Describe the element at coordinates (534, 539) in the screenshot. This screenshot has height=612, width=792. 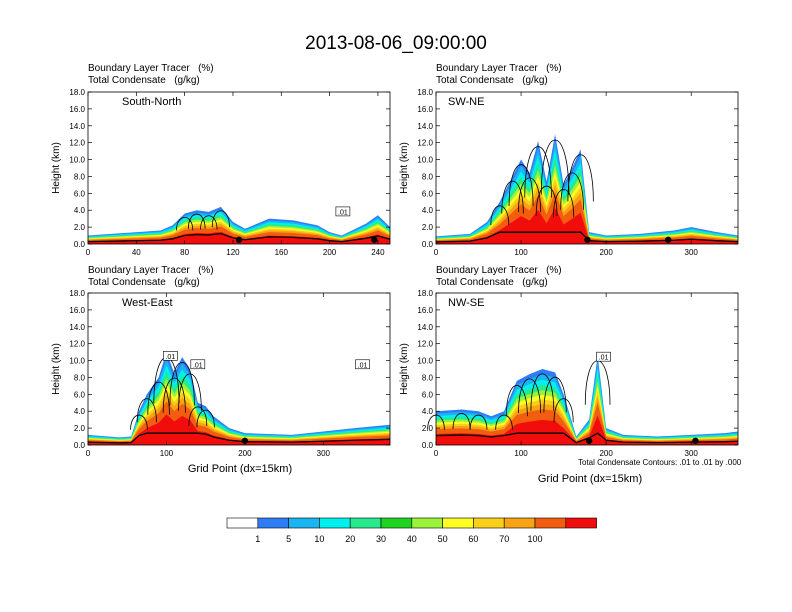
I see `colorbar-label: 100` at that location.